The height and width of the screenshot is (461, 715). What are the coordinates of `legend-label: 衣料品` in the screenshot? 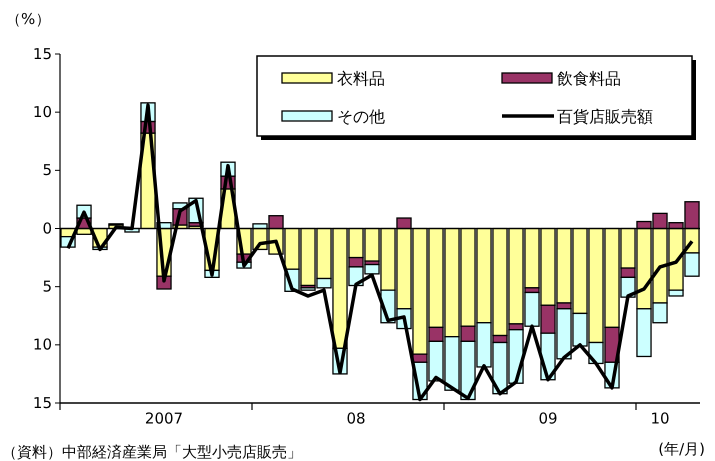 It's located at (361, 78).